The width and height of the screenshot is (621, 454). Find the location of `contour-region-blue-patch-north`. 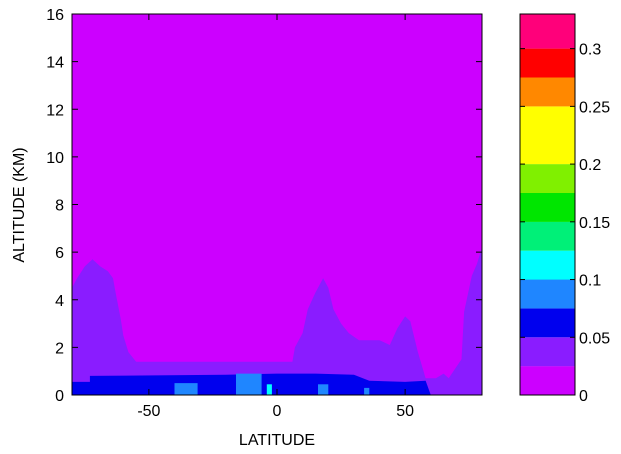

contour-region-blue-patch-north is located at coordinates (323, 389).